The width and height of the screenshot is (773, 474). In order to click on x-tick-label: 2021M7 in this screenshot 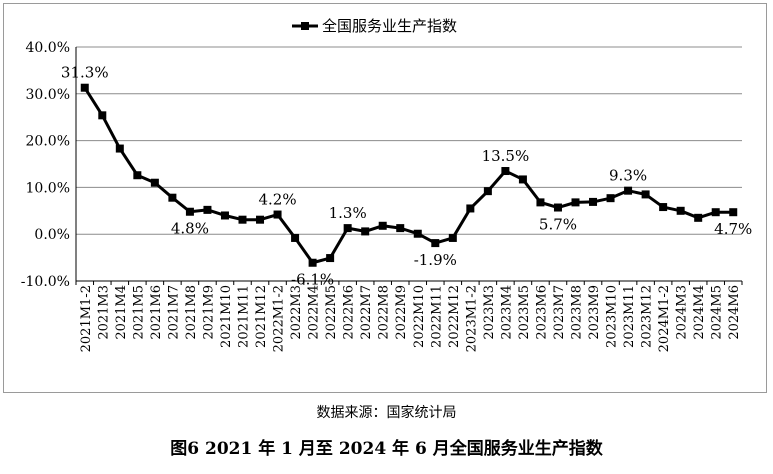, I will do `click(173, 312)`.